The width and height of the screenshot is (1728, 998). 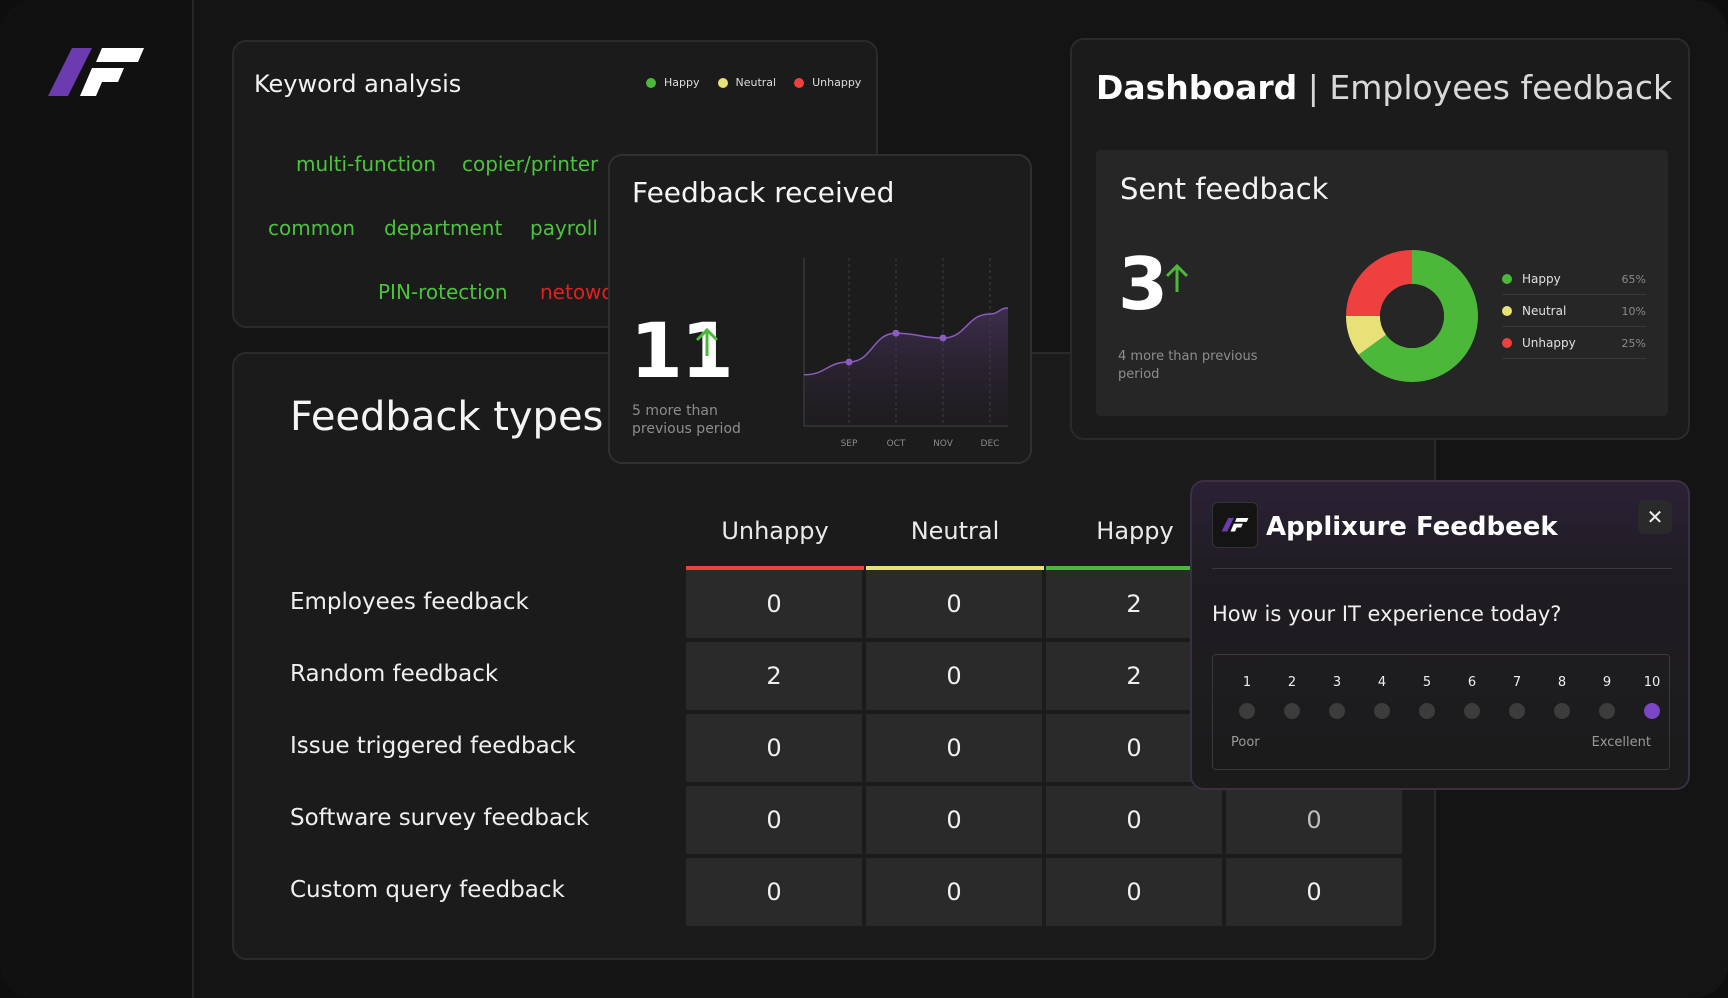 What do you see at coordinates (440, 818) in the screenshot?
I see `row-label-software-survey: Software survey feedback` at bounding box center [440, 818].